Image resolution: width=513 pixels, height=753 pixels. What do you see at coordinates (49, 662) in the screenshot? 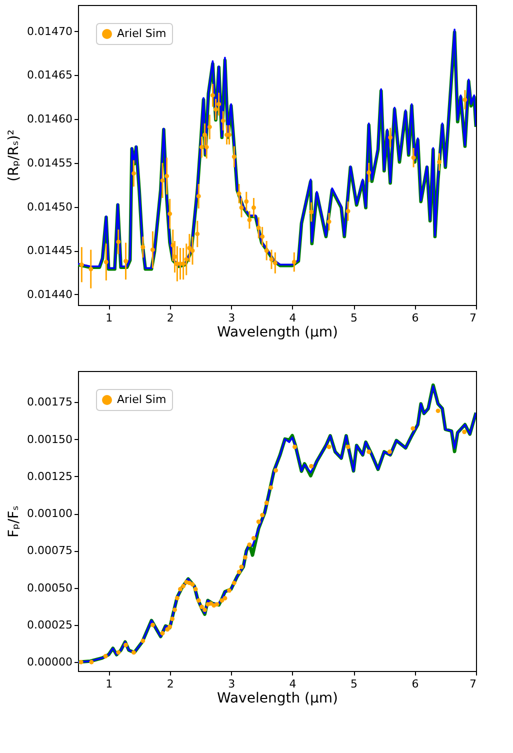
I see `y-tick-label: 0.00000` at bounding box center [49, 662].